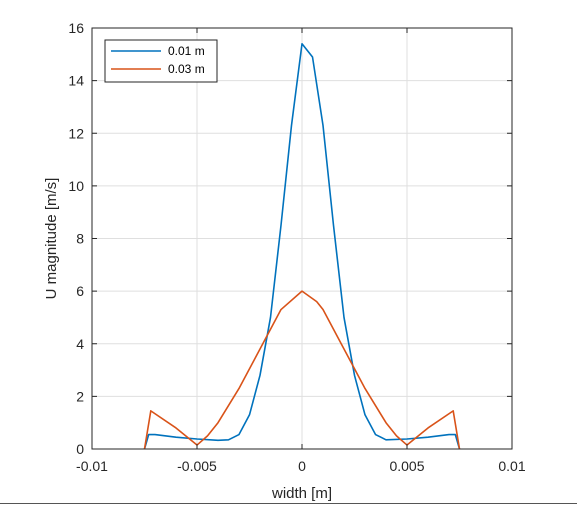 This screenshot has width=577, height=508. Describe the element at coordinates (186, 69) in the screenshot. I see `legend-entry-2: 0.03 m` at that location.